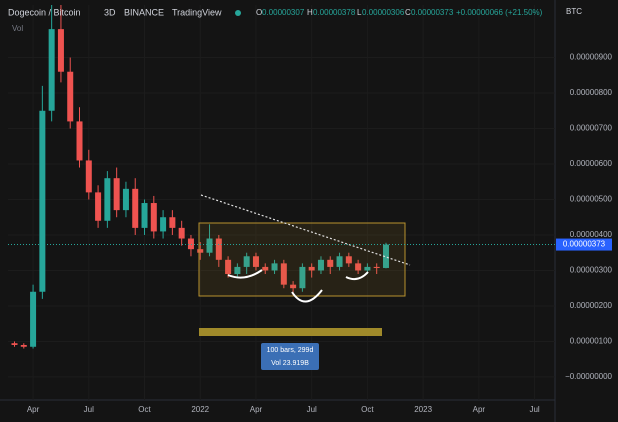 This screenshot has height=422, width=618. I want to click on close-label: C, so click(408, 12).